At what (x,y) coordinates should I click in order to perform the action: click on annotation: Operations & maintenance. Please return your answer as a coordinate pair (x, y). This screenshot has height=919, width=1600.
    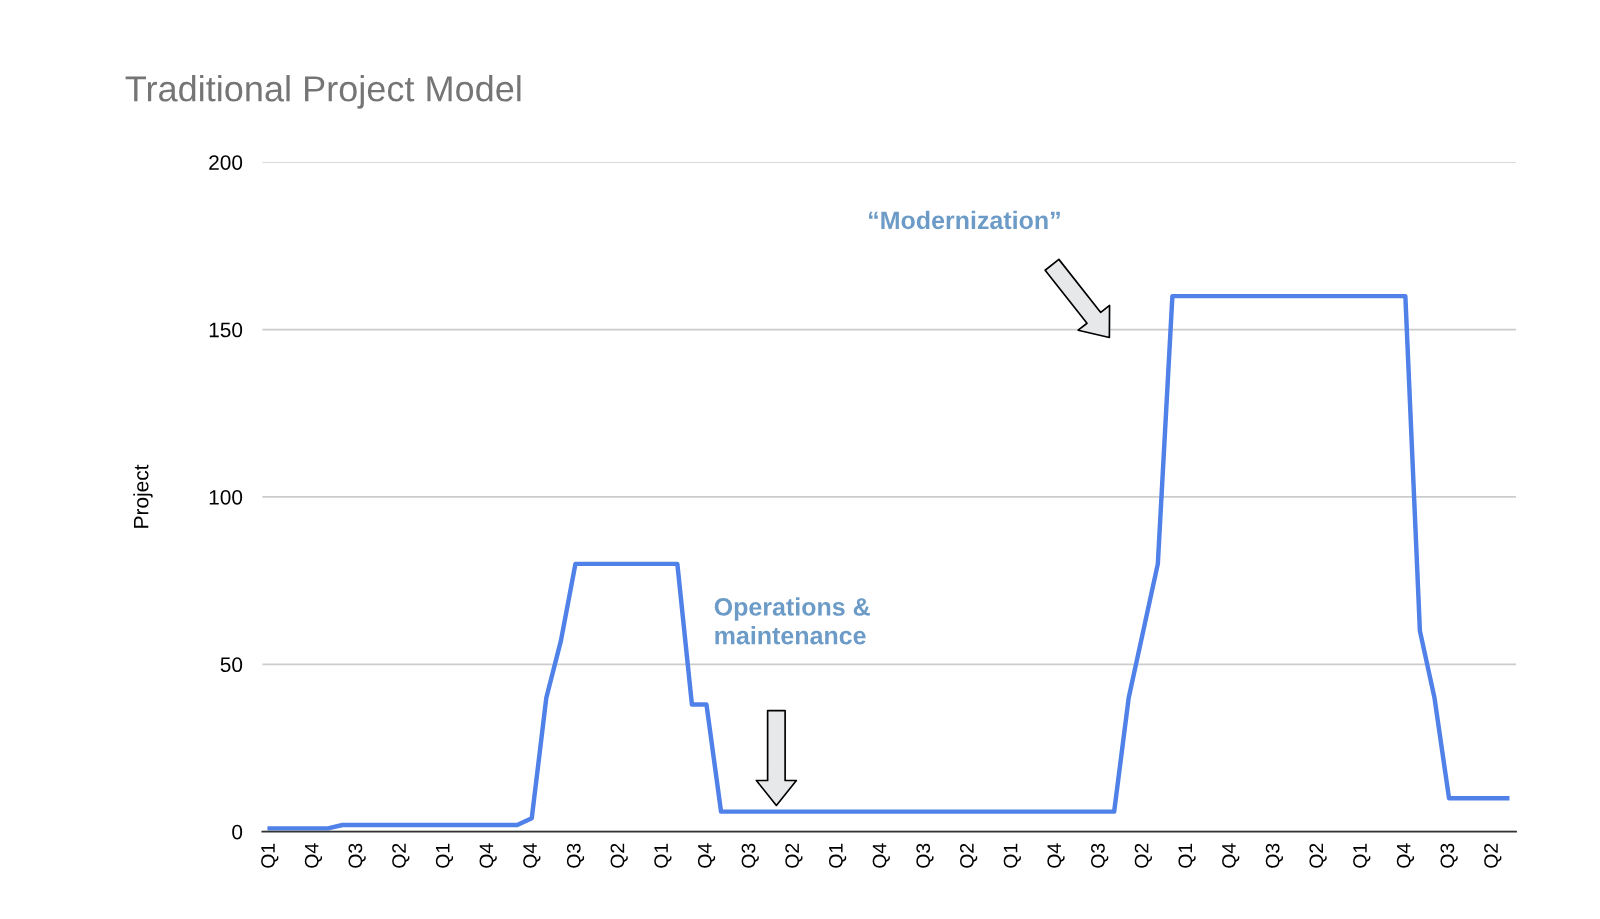
    Looking at the image, I should click on (792, 621).